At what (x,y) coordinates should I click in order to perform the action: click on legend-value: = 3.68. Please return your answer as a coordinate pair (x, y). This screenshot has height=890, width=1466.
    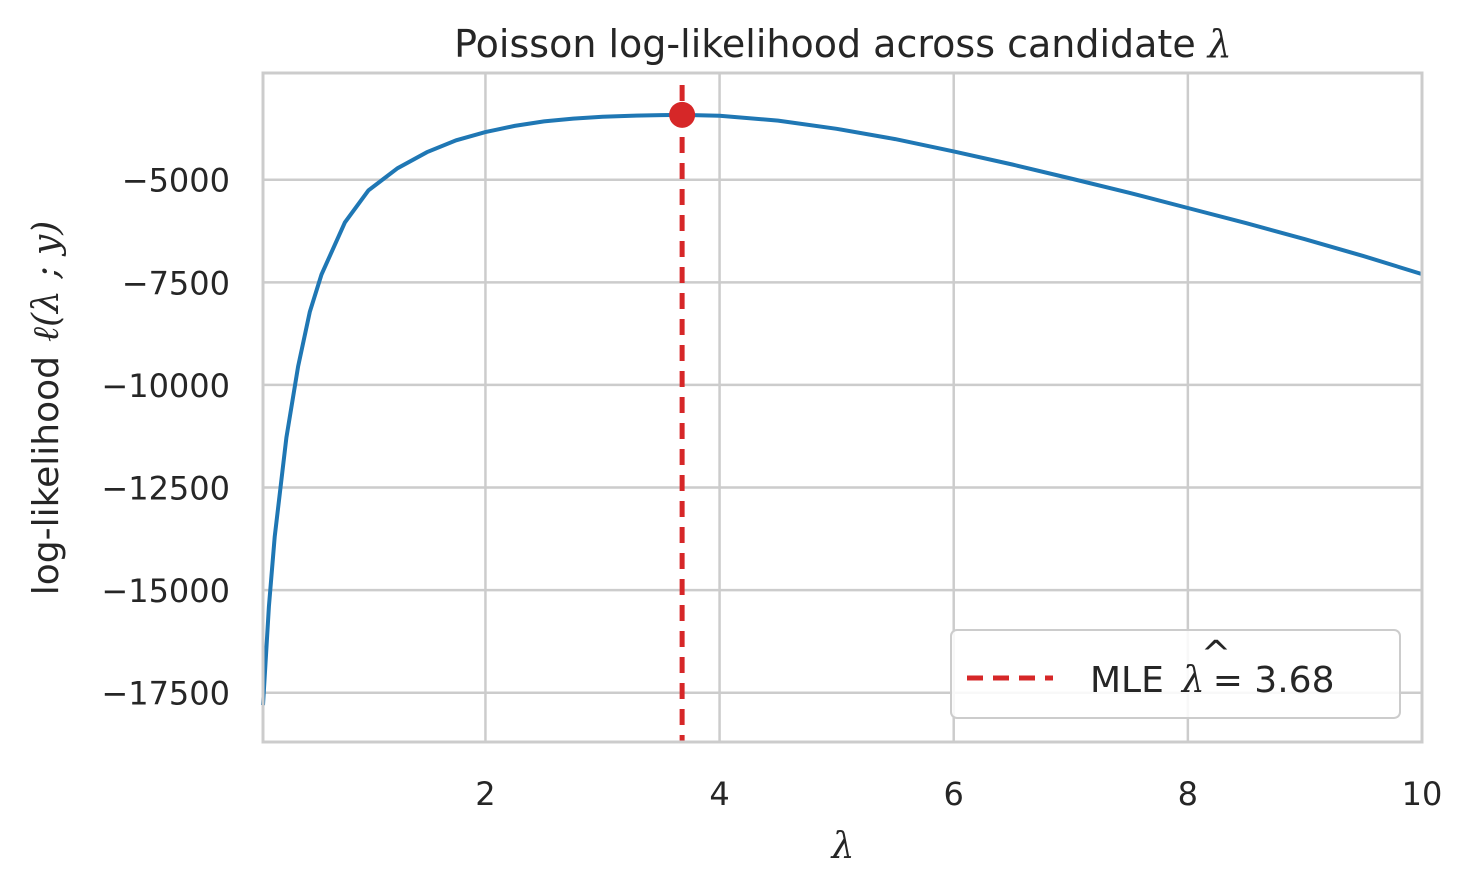
    Looking at the image, I should click on (1274, 680).